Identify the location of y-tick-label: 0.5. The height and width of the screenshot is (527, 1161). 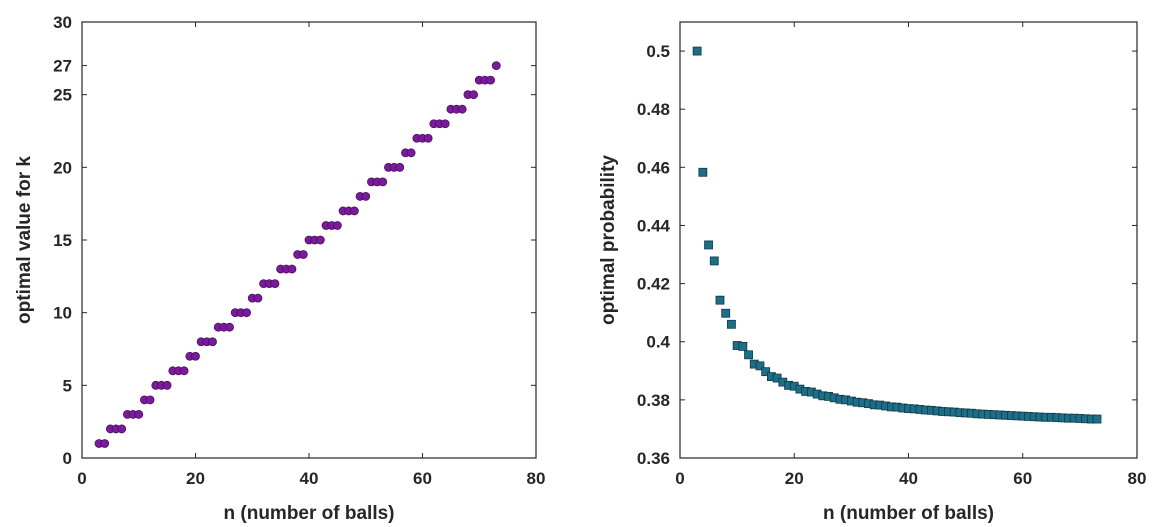
(658, 51).